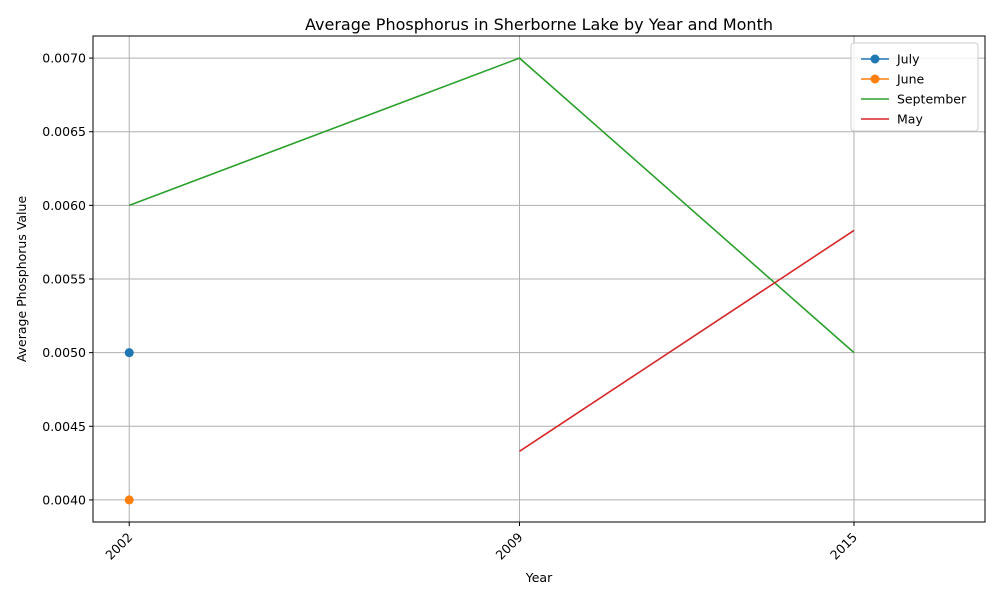 This screenshot has height=600, width=1000. I want to click on legend: July June September May, so click(914, 87).